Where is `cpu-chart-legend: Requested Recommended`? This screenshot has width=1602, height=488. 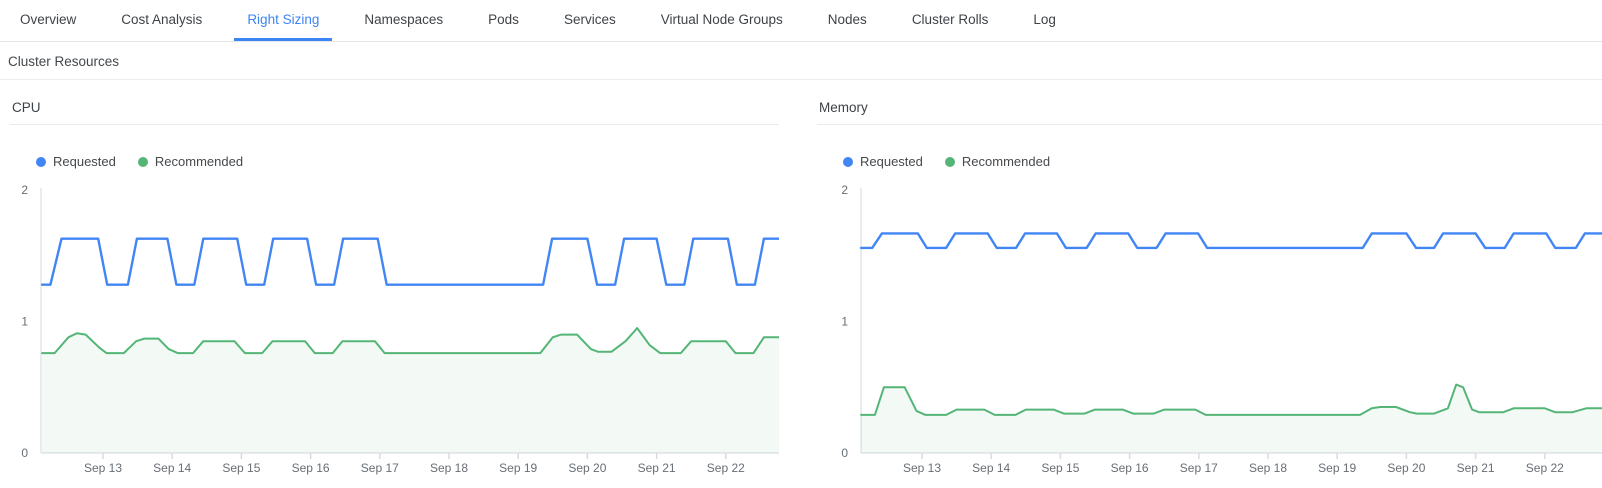
cpu-chart-legend: Requested Recommended is located at coordinates (407, 161).